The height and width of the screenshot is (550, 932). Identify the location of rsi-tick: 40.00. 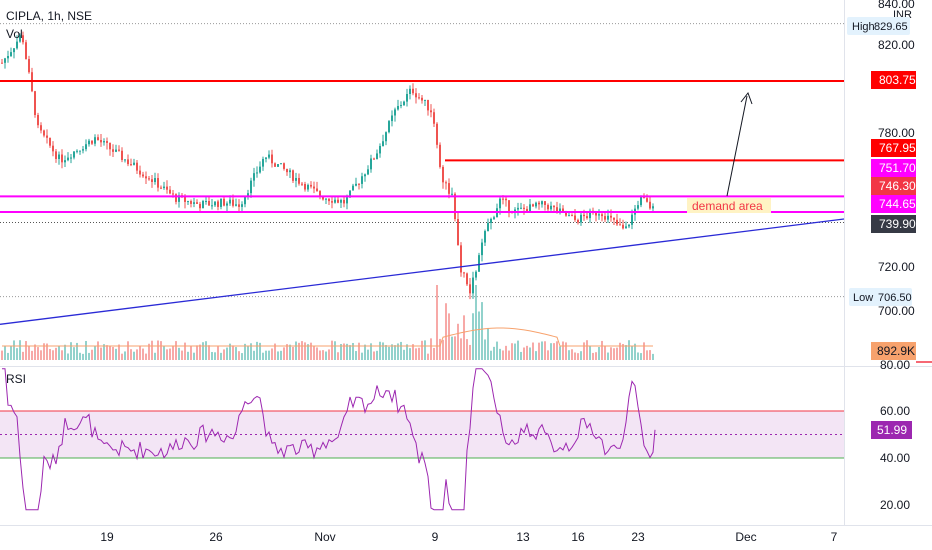
(895, 458).